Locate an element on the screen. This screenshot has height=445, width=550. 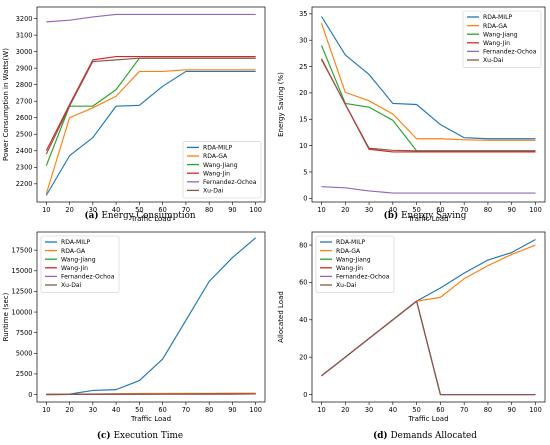
y-tick-label: 3000 is located at coordinates (24, 52).